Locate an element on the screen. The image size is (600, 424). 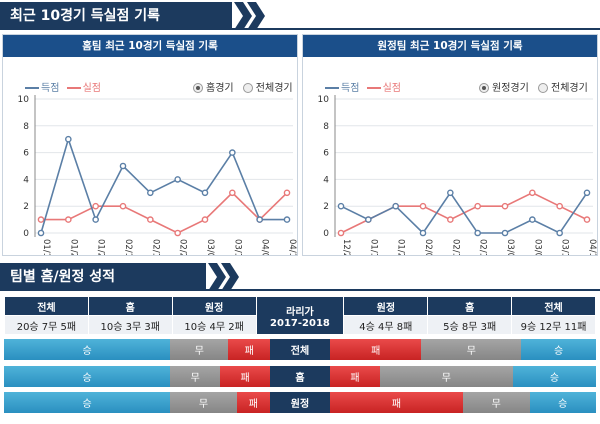
x-tick-date: 12/28 is located at coordinates (346, 247).